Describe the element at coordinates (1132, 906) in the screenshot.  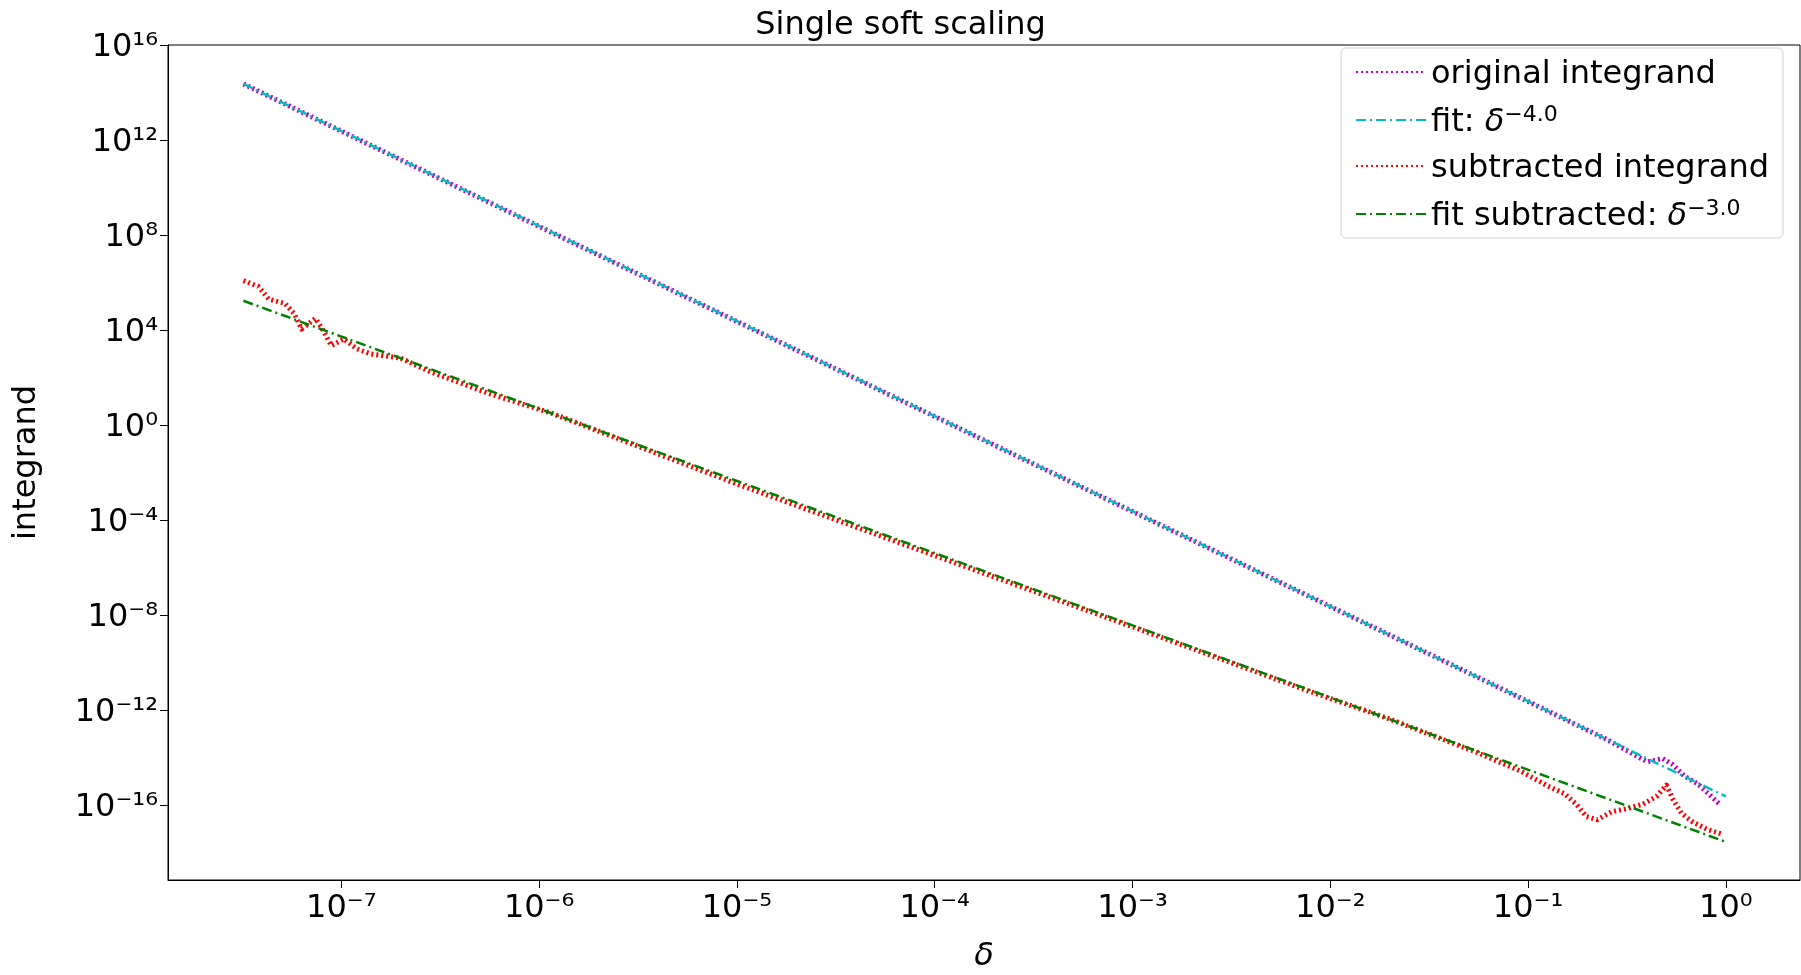
I see `x-tick-label: 10⁻³` at that location.